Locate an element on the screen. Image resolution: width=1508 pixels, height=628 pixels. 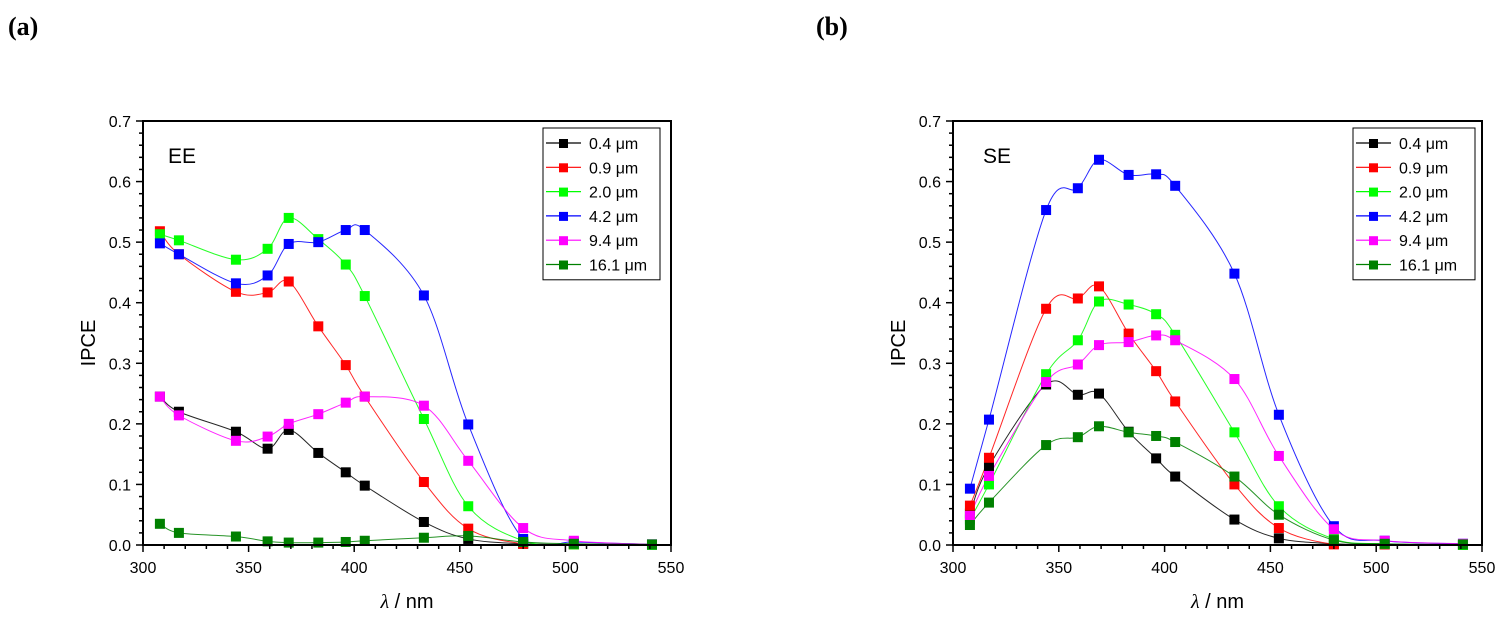
y-tick-label: 0.4 is located at coordinates (120, 304).